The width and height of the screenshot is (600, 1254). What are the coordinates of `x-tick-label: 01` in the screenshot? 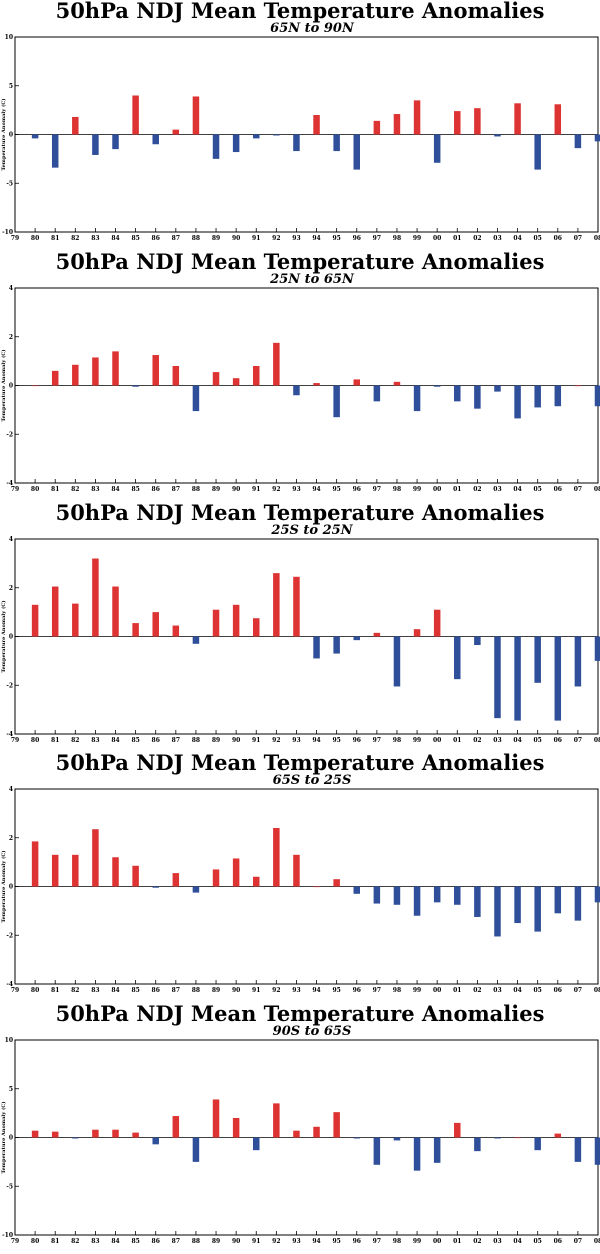 It's located at (457, 238).